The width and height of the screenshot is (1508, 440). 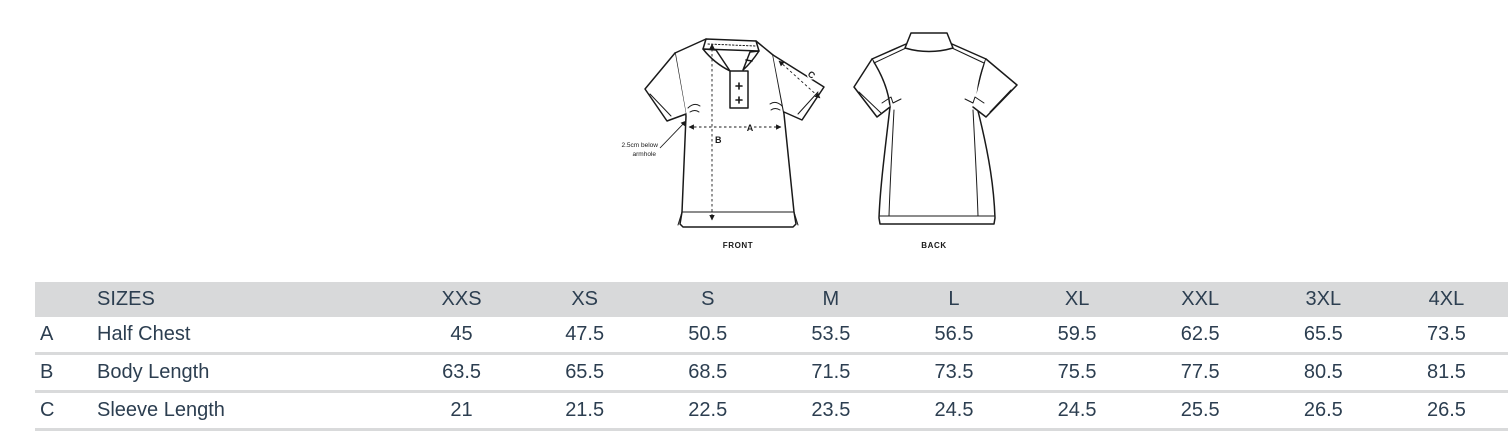 I want to click on cell-value: 21, so click(x=462, y=411).